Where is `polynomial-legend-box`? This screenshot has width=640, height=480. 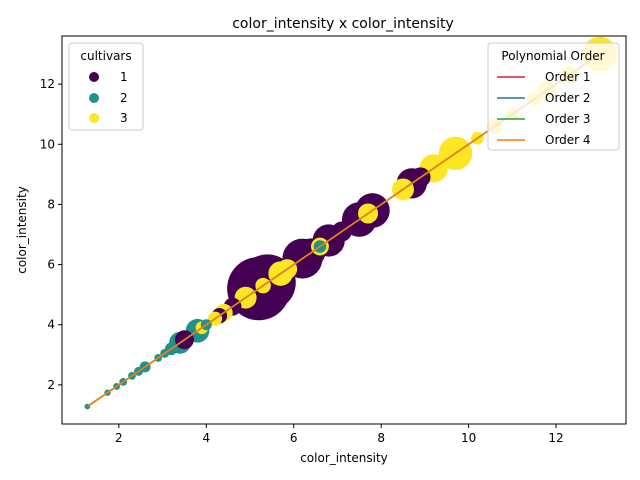
polynomial-legend-box is located at coordinates (553, 96).